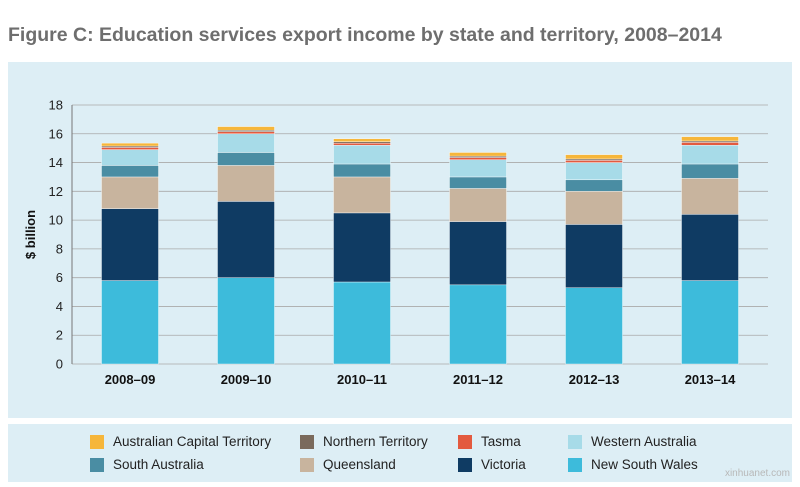  What do you see at coordinates (307, 441) in the screenshot?
I see `legend-swatch-nt` at bounding box center [307, 441].